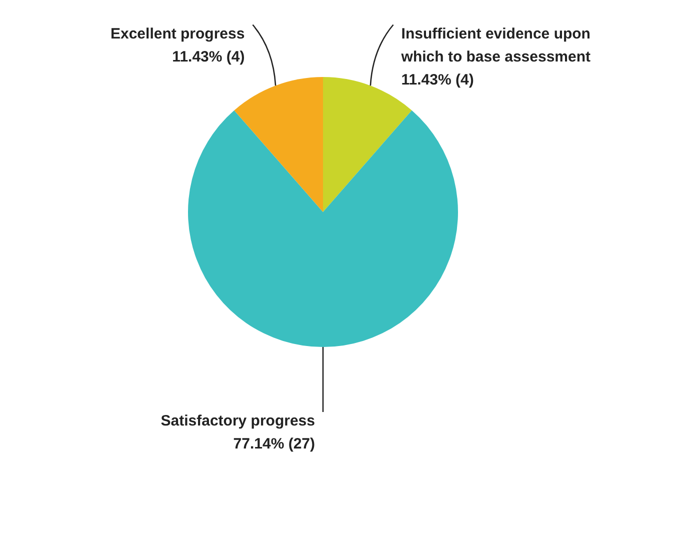 The height and width of the screenshot is (544, 677). What do you see at coordinates (495, 45) in the screenshot?
I see `slice-label: Insufficient evidence upon which to base assessment` at bounding box center [495, 45].